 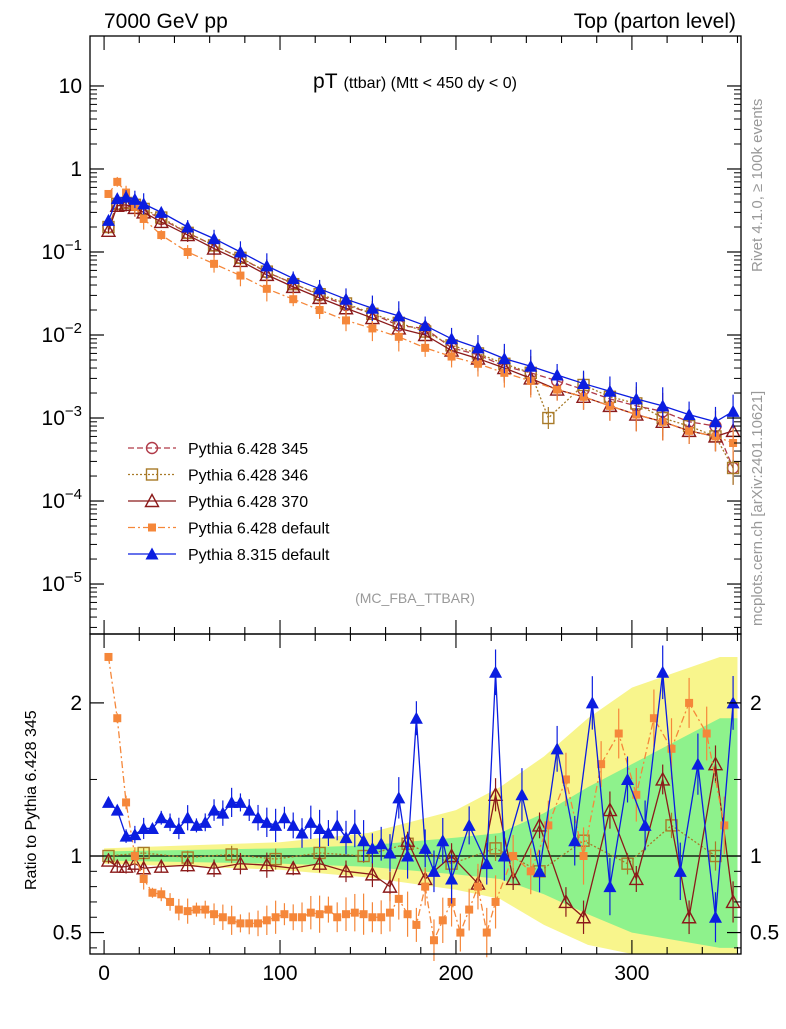 What do you see at coordinates (62, 333) in the screenshot?
I see `main-y-tick-label: 10⁻²` at bounding box center [62, 333].